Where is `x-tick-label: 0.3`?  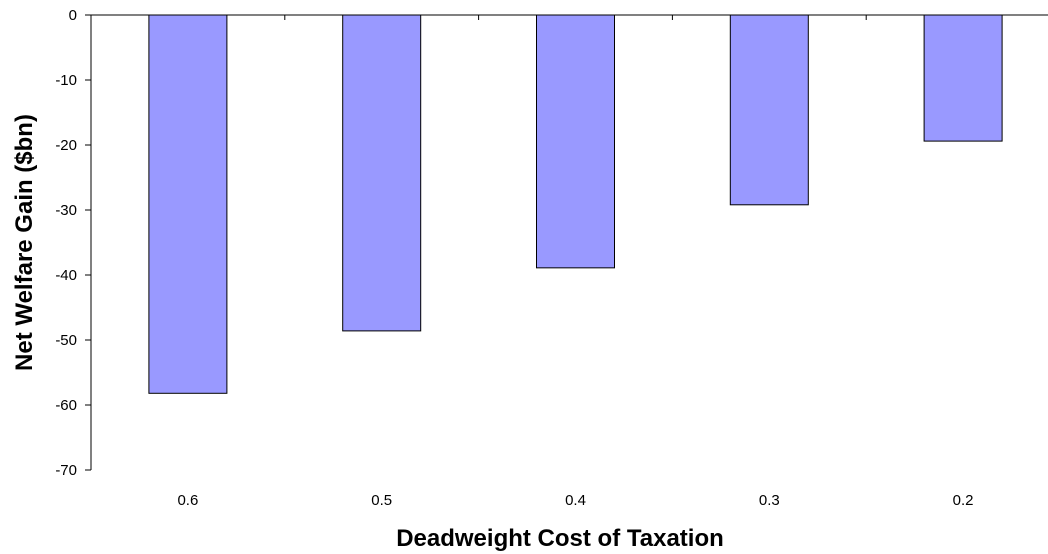 x-tick-label: 0.3 is located at coordinates (769, 500).